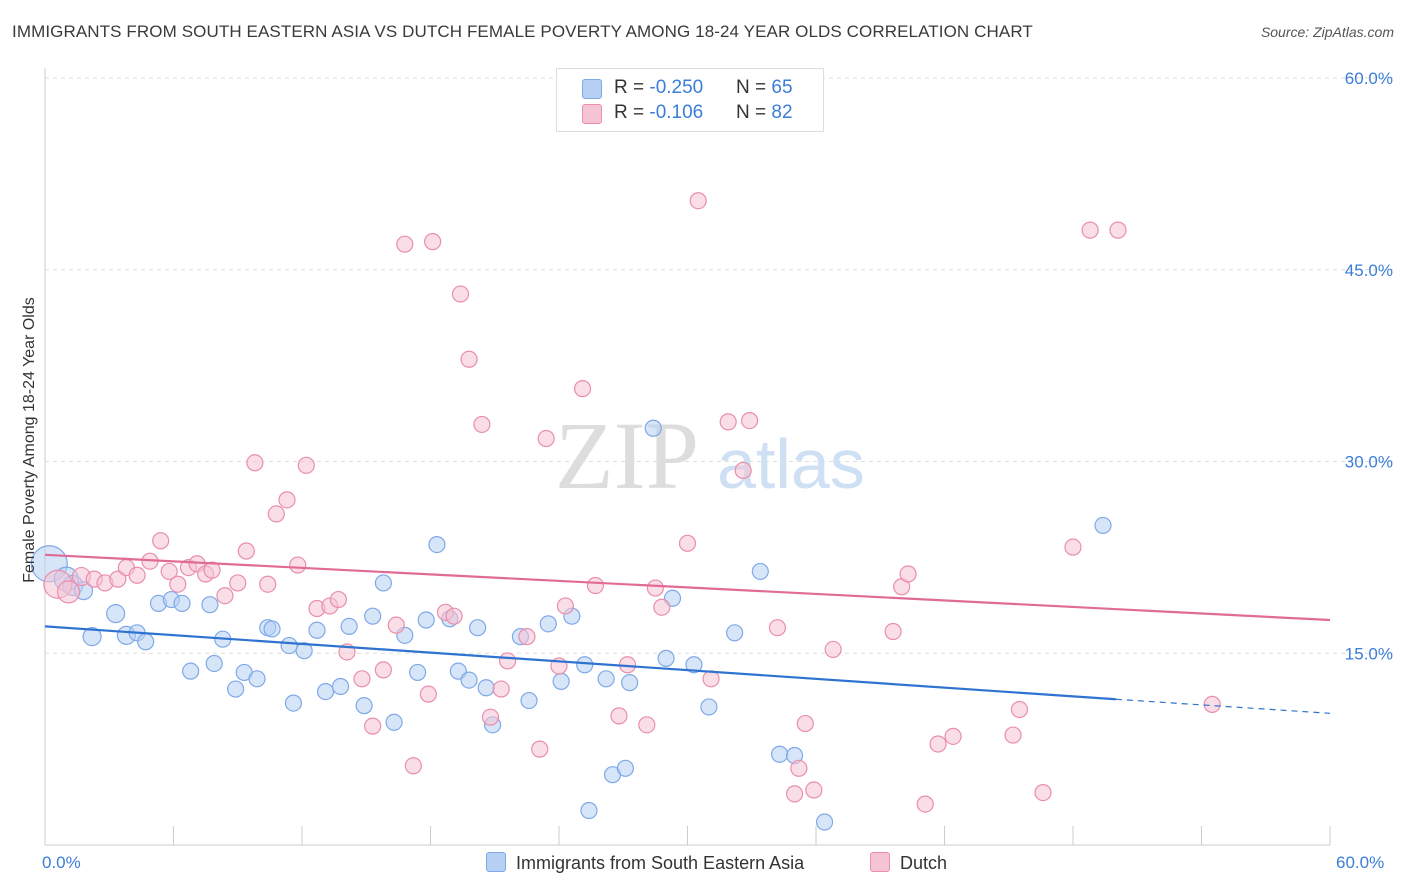  Describe the element at coordinates (690, 100) in the screenshot. I see `correlation-legend: R = -0.250 N = 65 R = -0.106 N = 82` at that location.